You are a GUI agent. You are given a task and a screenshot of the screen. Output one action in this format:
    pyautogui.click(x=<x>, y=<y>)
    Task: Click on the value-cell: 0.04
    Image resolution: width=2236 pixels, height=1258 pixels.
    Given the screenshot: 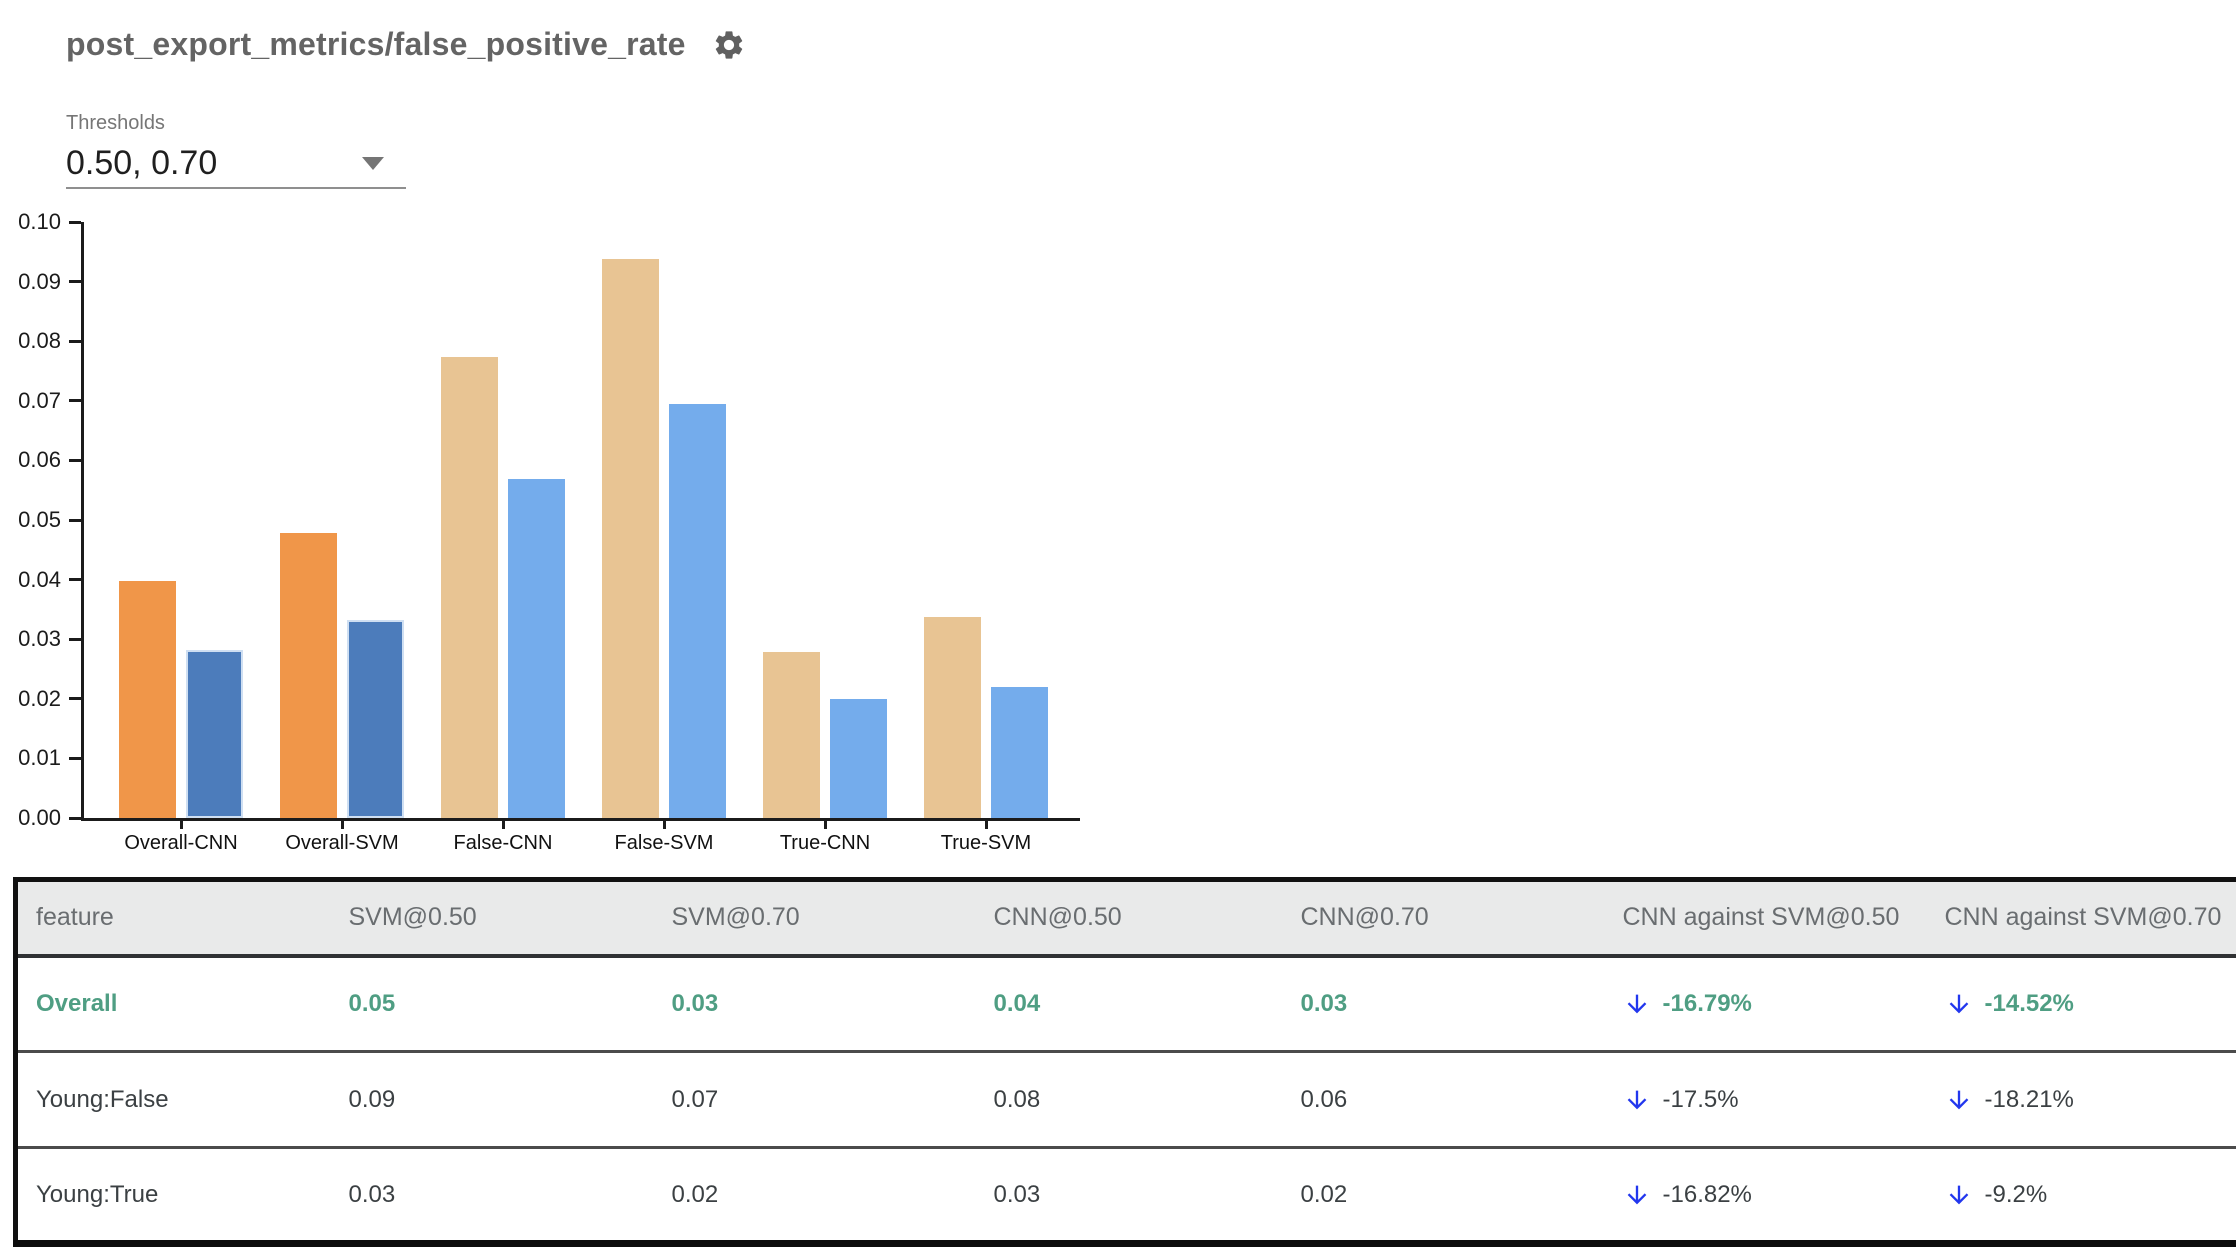 What is the action you would take?
    pyautogui.click(x=1017, y=1003)
    